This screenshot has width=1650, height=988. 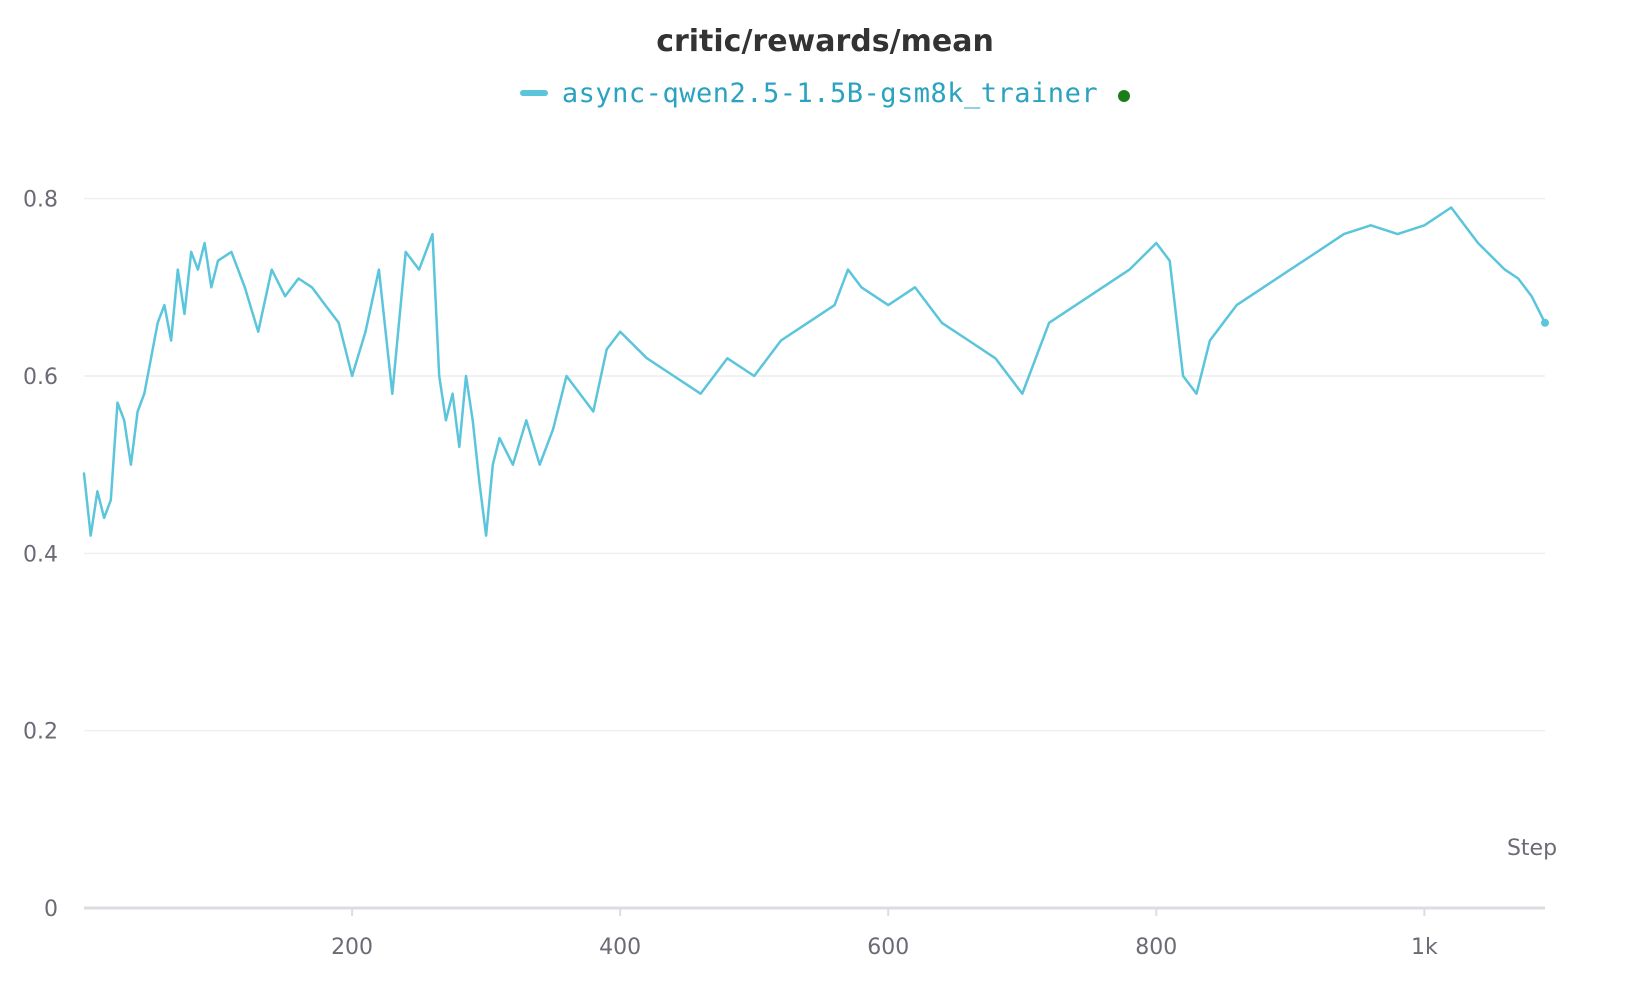 What do you see at coordinates (1124, 96) in the screenshot?
I see `status-dot-icon` at bounding box center [1124, 96].